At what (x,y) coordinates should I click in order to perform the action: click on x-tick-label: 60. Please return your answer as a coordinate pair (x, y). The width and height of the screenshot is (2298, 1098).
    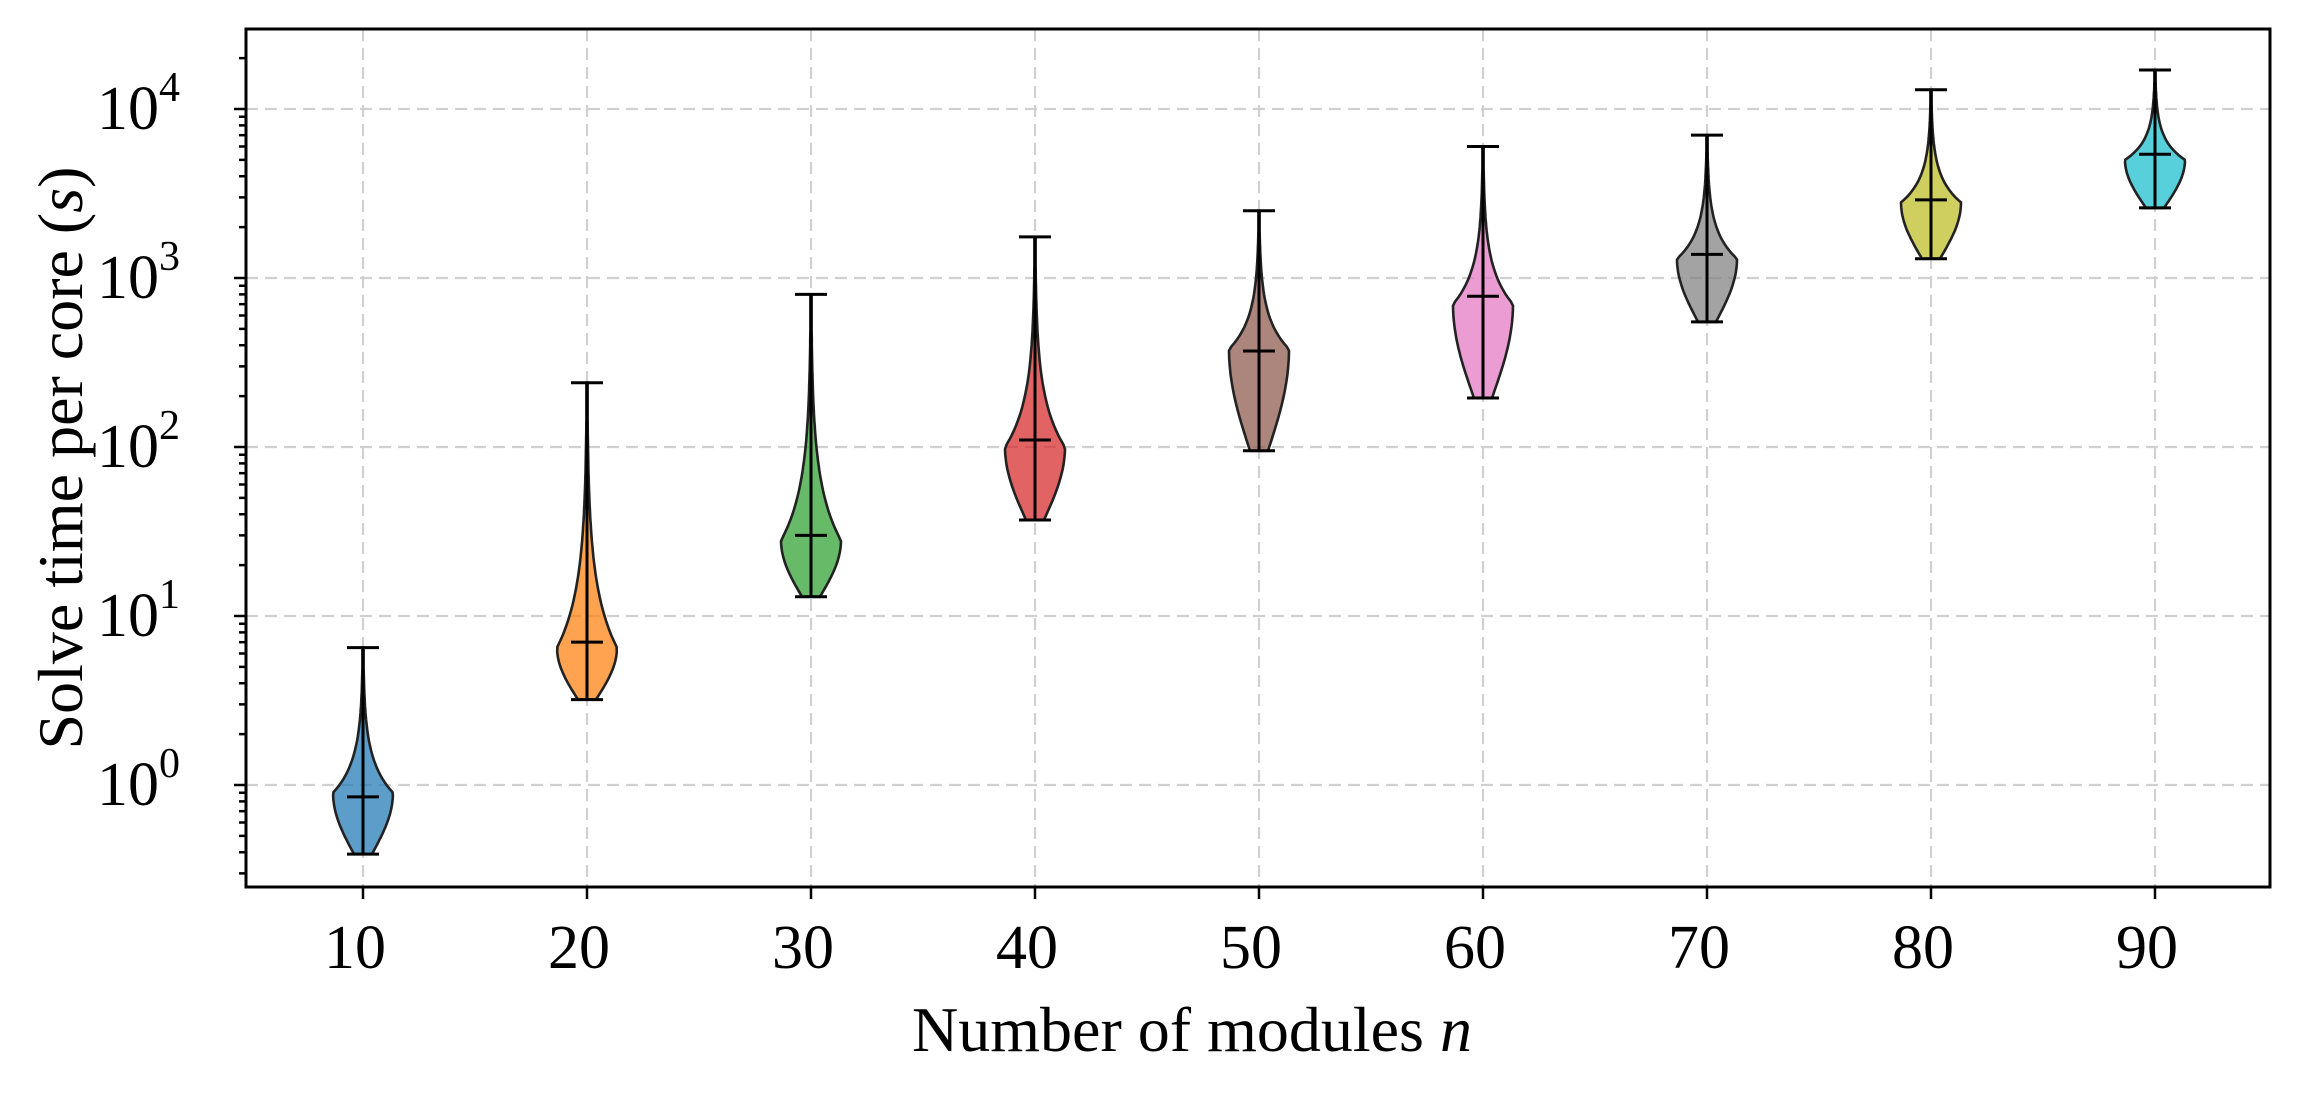
    Looking at the image, I should click on (1475, 948).